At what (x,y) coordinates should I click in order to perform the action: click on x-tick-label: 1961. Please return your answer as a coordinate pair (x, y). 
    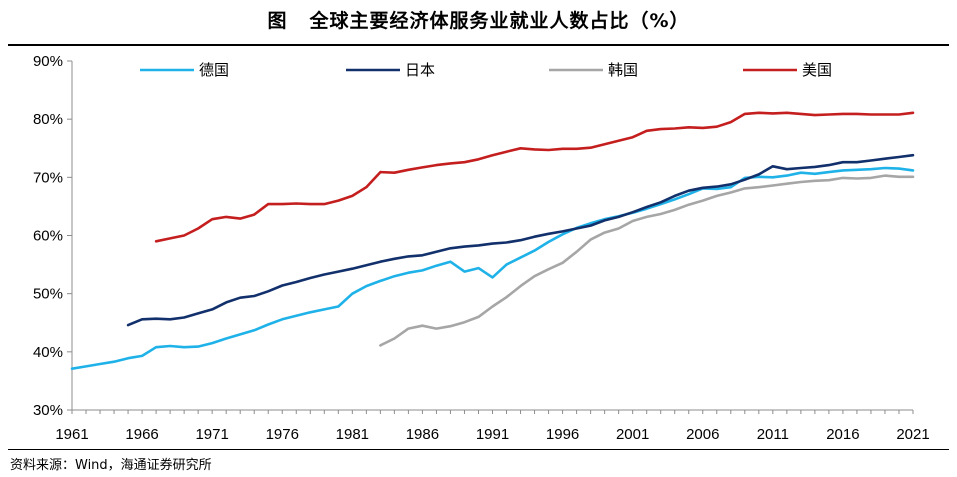
    Looking at the image, I should click on (71, 434).